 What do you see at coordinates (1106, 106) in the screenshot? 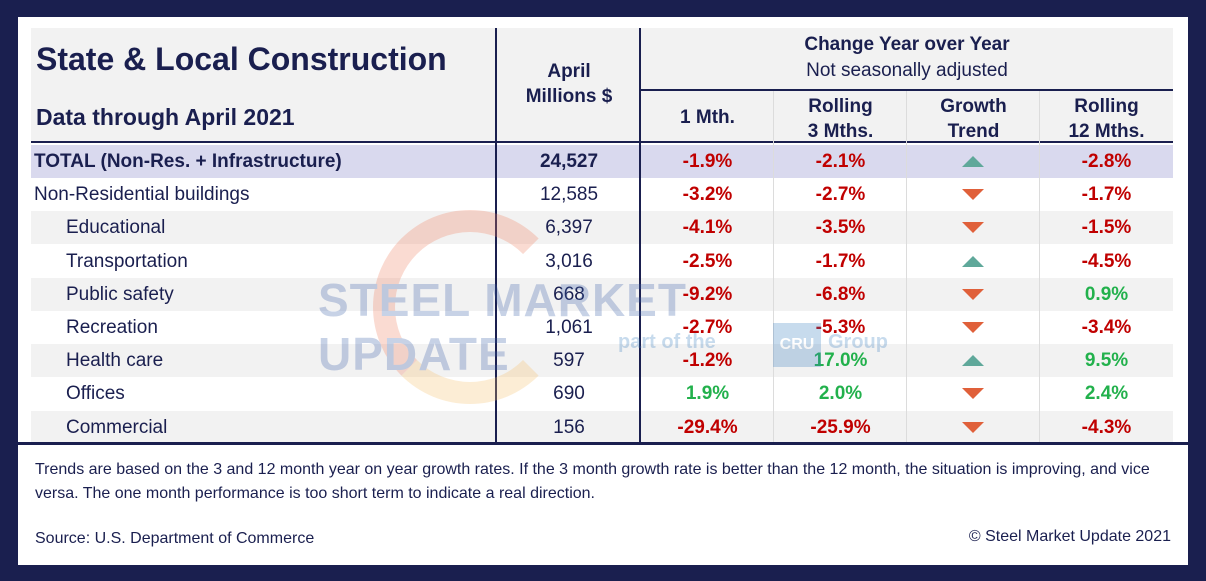
I see `col-header-rolling12-line1: Rolling` at bounding box center [1106, 106].